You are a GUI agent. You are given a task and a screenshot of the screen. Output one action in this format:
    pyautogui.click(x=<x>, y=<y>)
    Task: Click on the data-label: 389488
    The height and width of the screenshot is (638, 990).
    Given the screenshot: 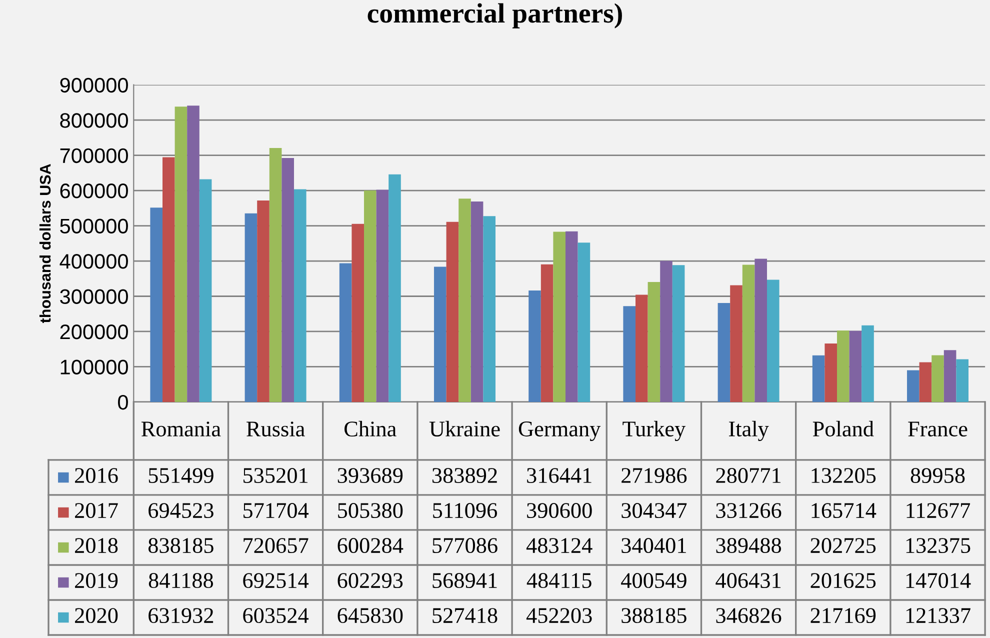 What is the action you would take?
    pyautogui.click(x=749, y=546)
    